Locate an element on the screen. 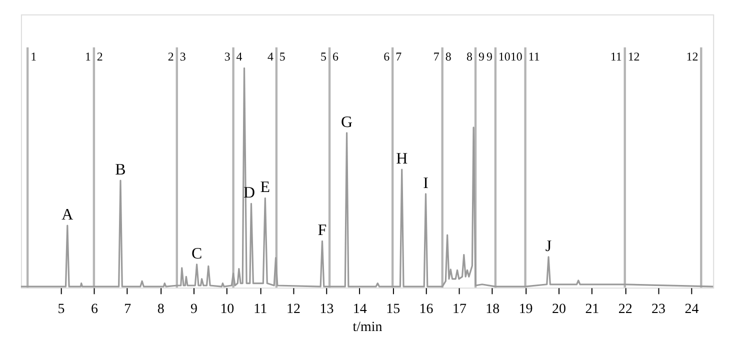 Image resolution: width=752 pixels, height=349 pixels. x-tick-label: 24 is located at coordinates (691, 310).